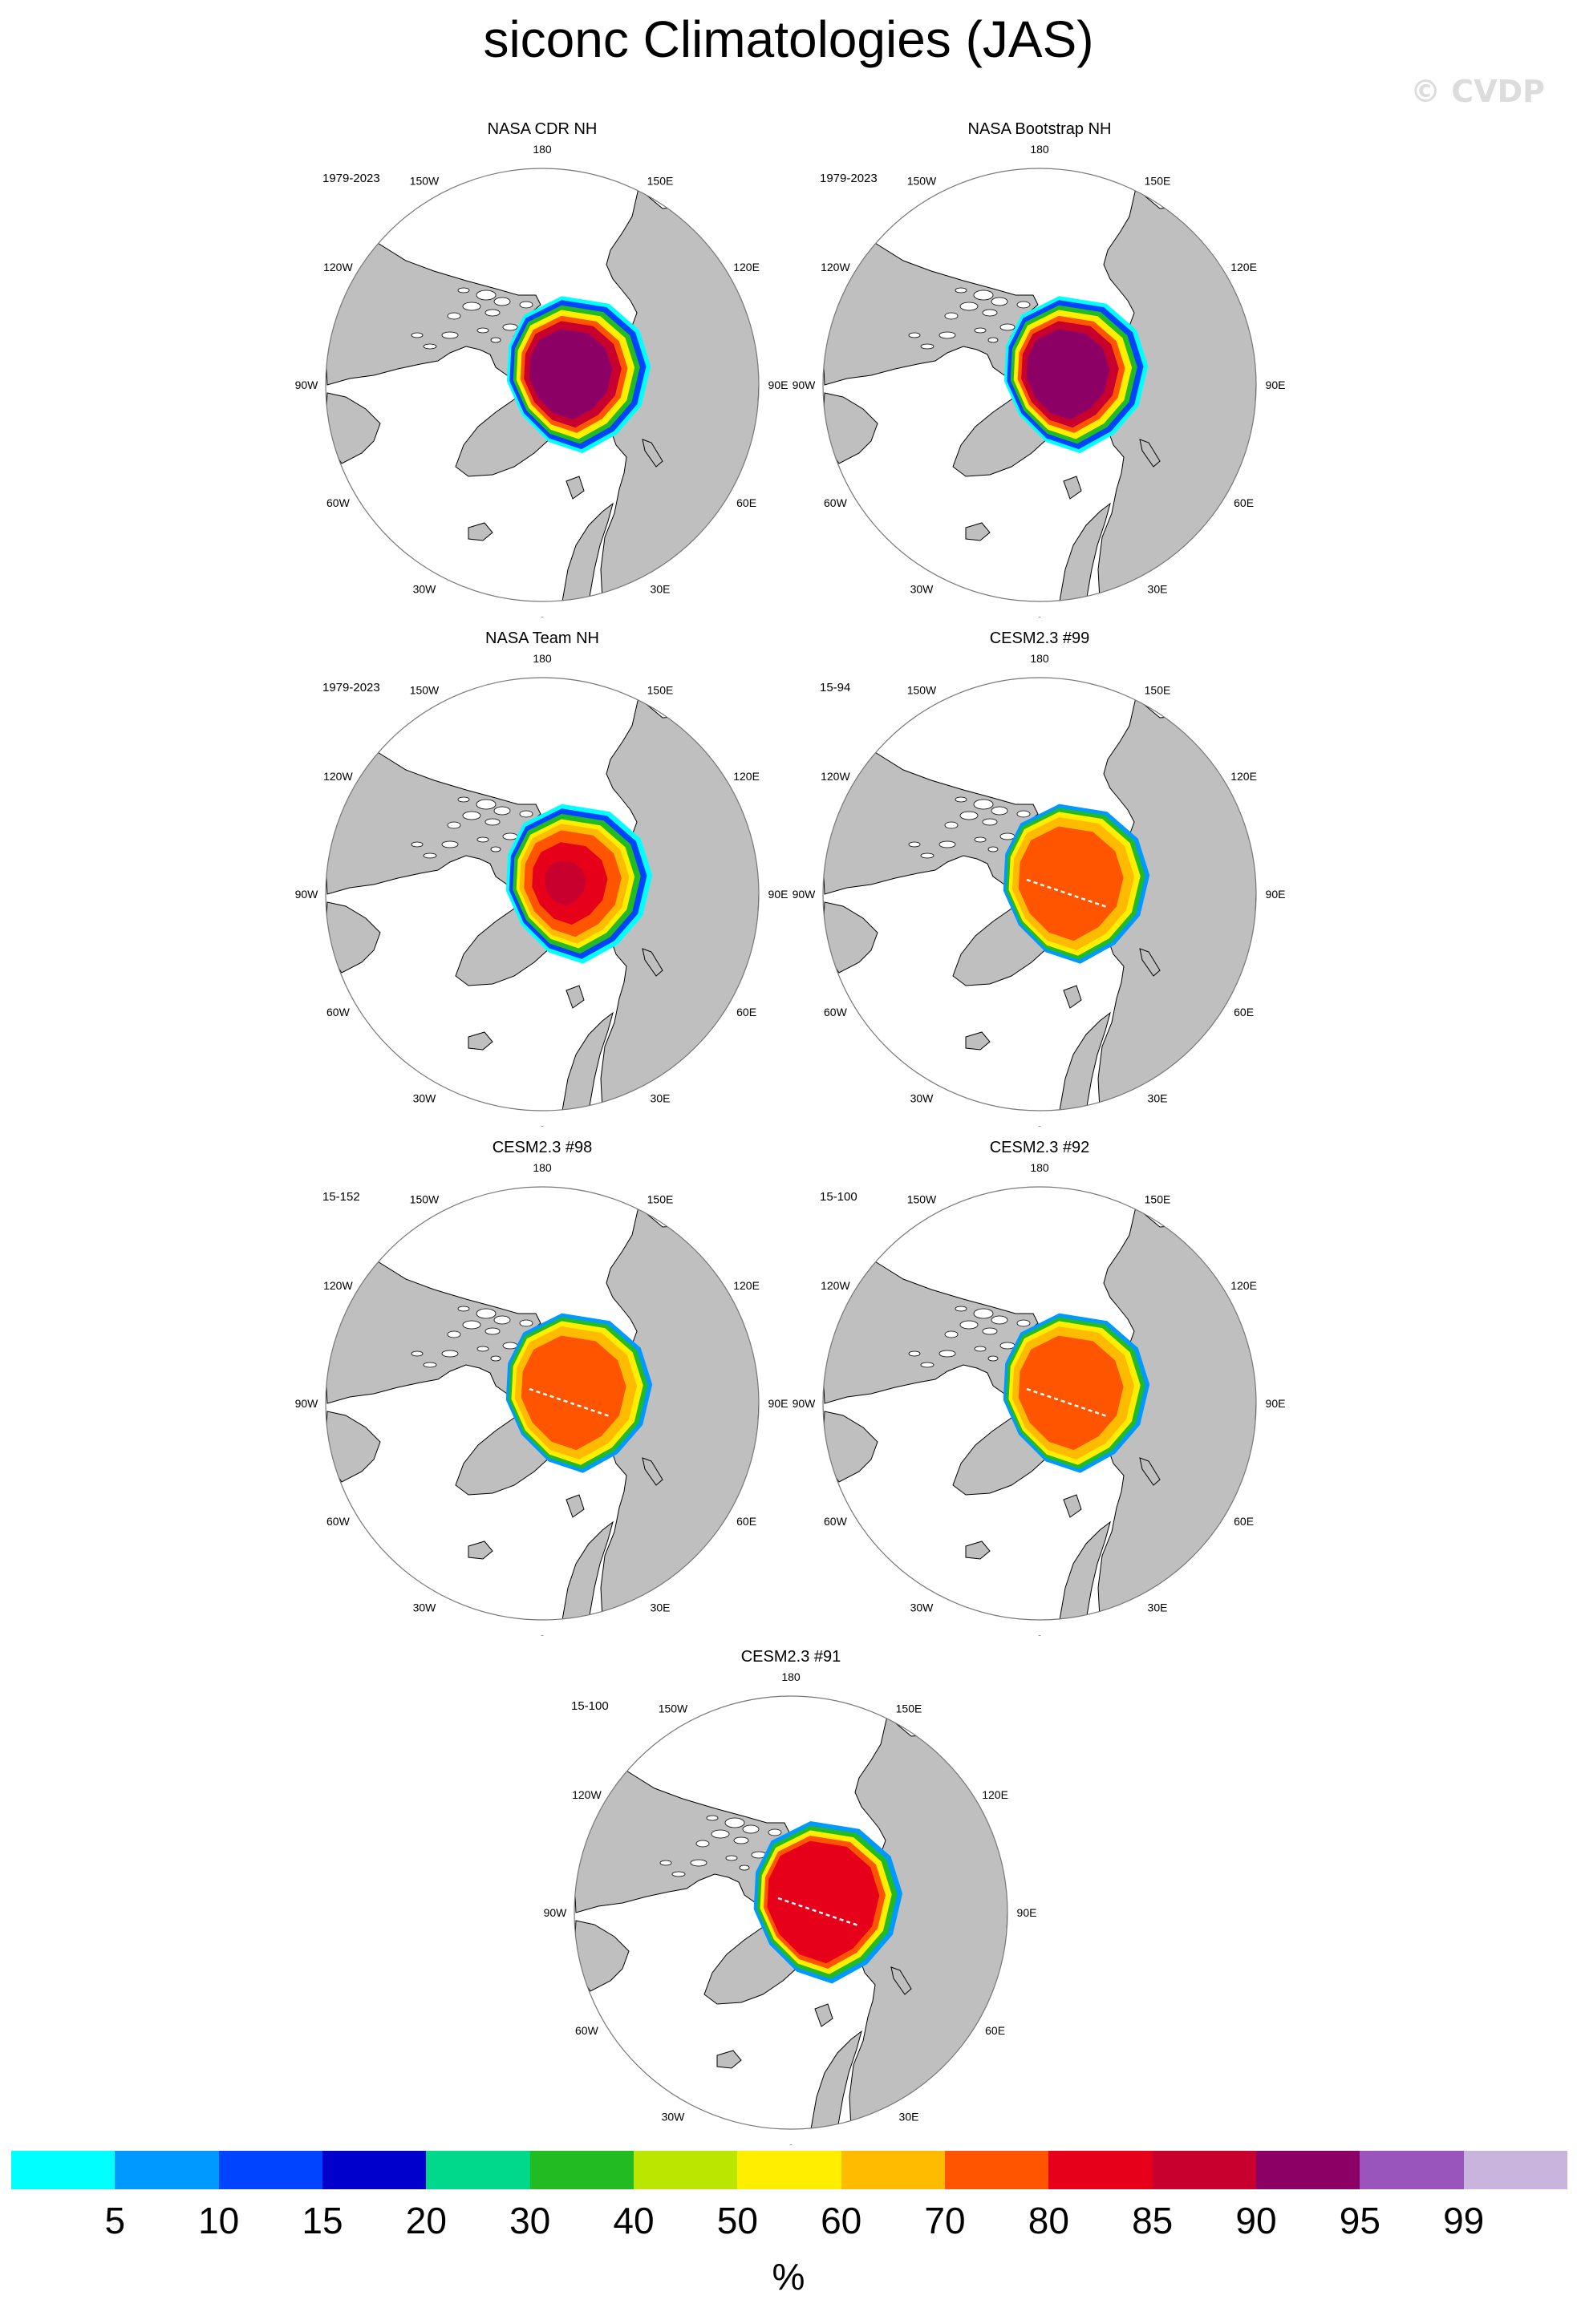  Describe the element at coordinates (565, 883) in the screenshot. I see `sea-ice-contour` at that location.